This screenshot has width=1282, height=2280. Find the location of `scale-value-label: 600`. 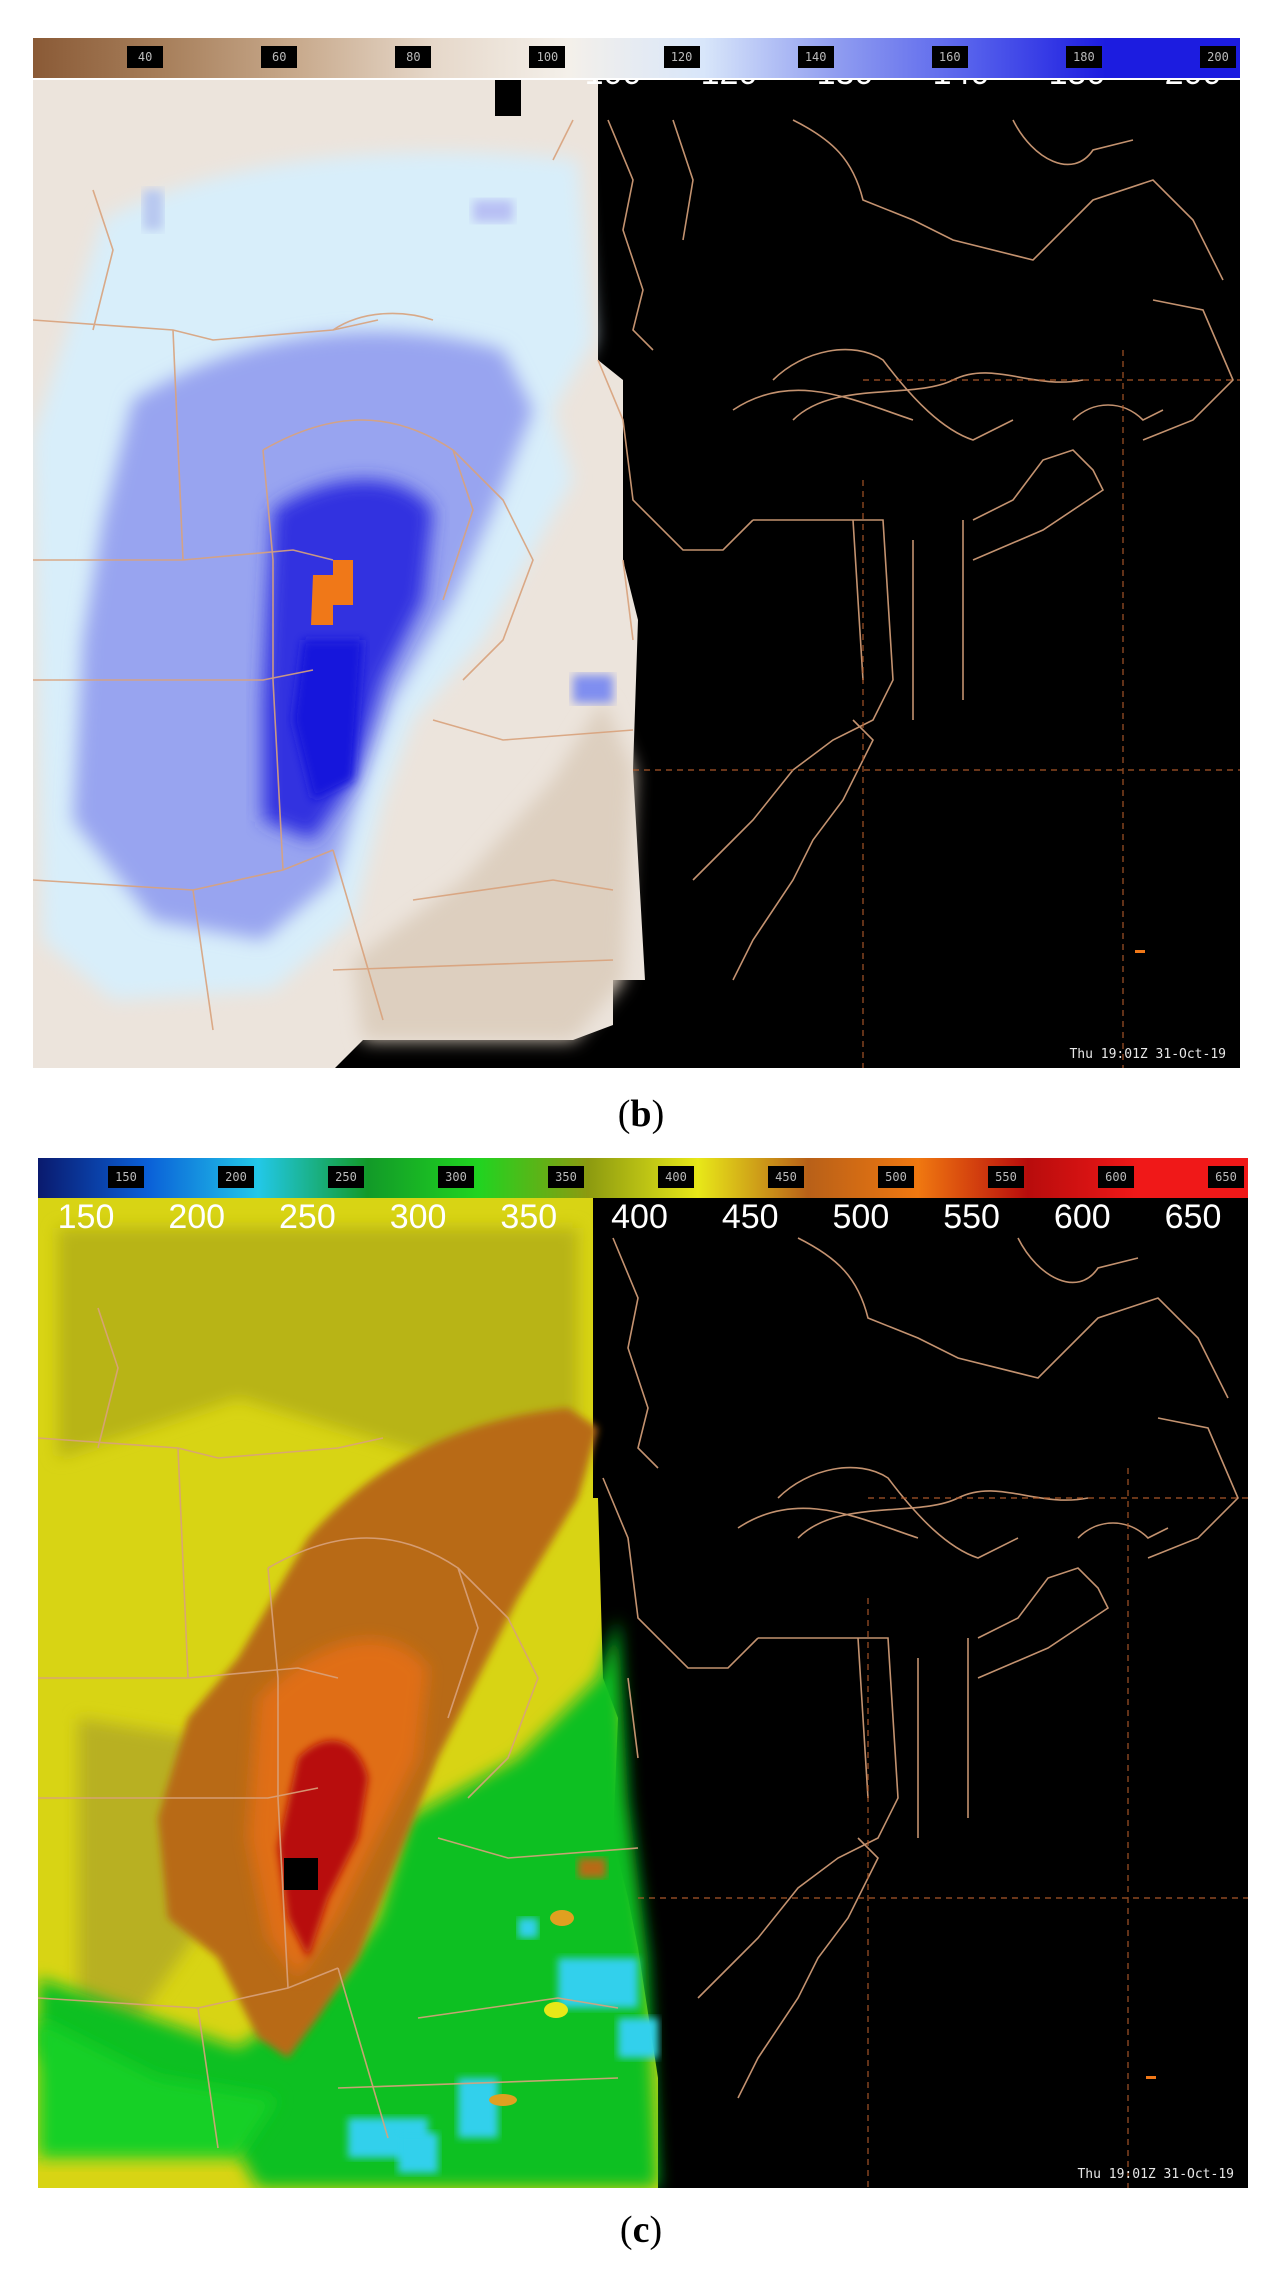

scale-value-label: 600 is located at coordinates (1082, 1217).